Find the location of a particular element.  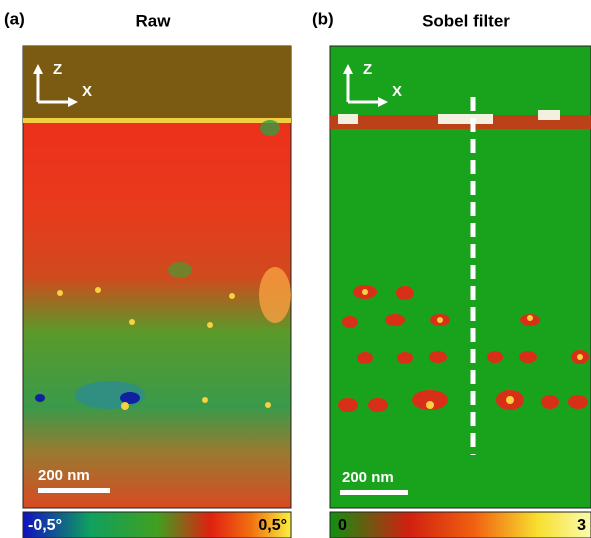

panel-label: (b) is located at coordinates (323, 18).